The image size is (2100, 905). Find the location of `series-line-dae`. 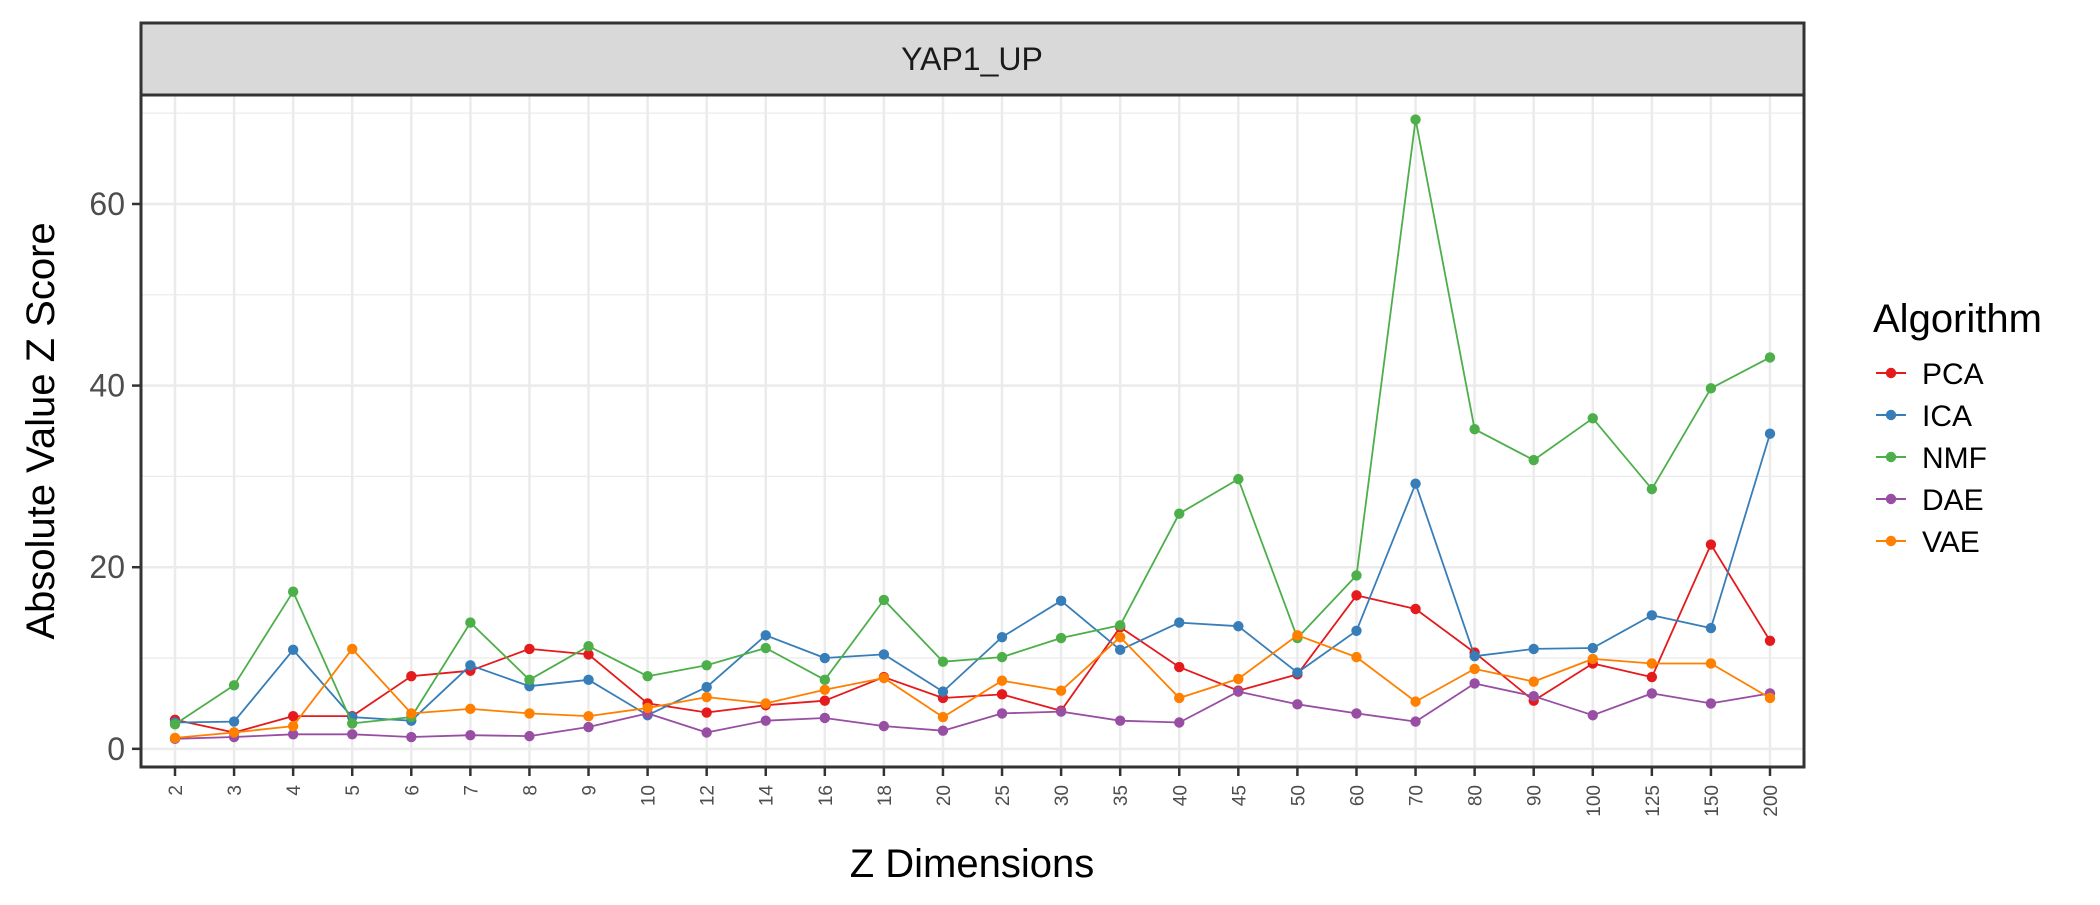

series-line-dae is located at coordinates (972, 711).